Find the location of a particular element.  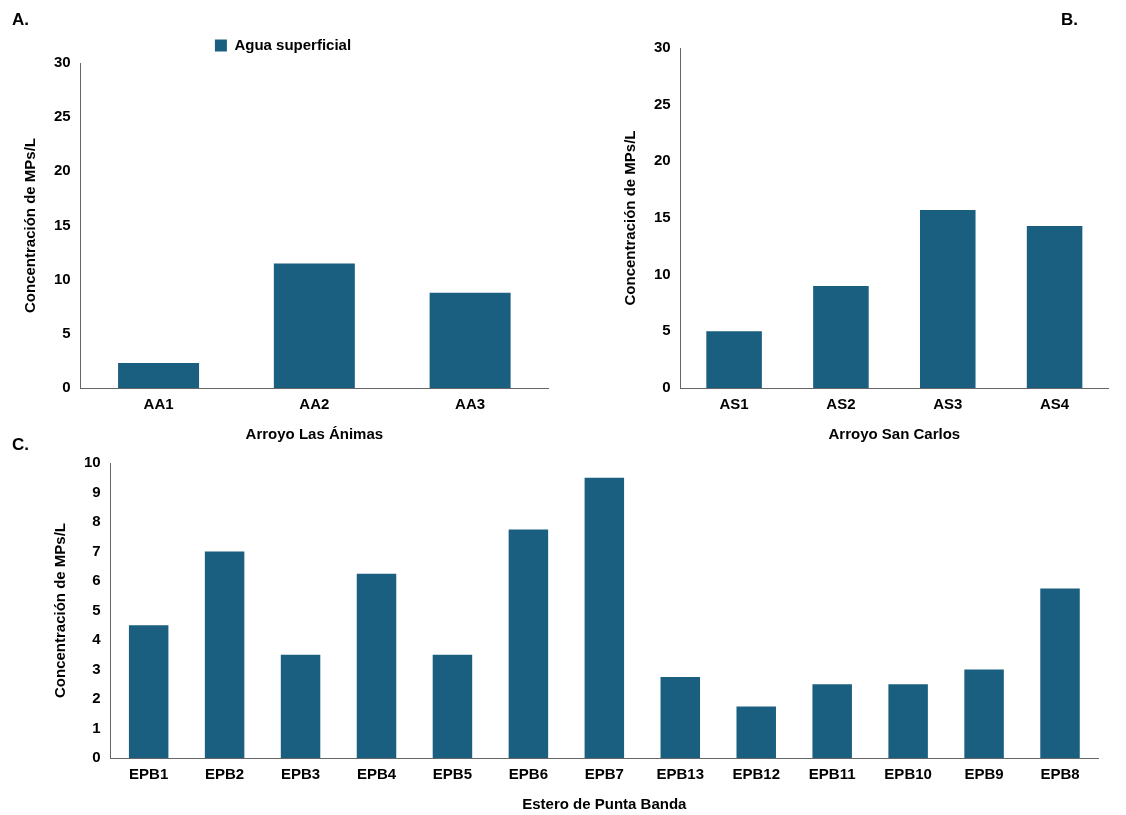

x-tick-label: AA1 is located at coordinates (158, 404).